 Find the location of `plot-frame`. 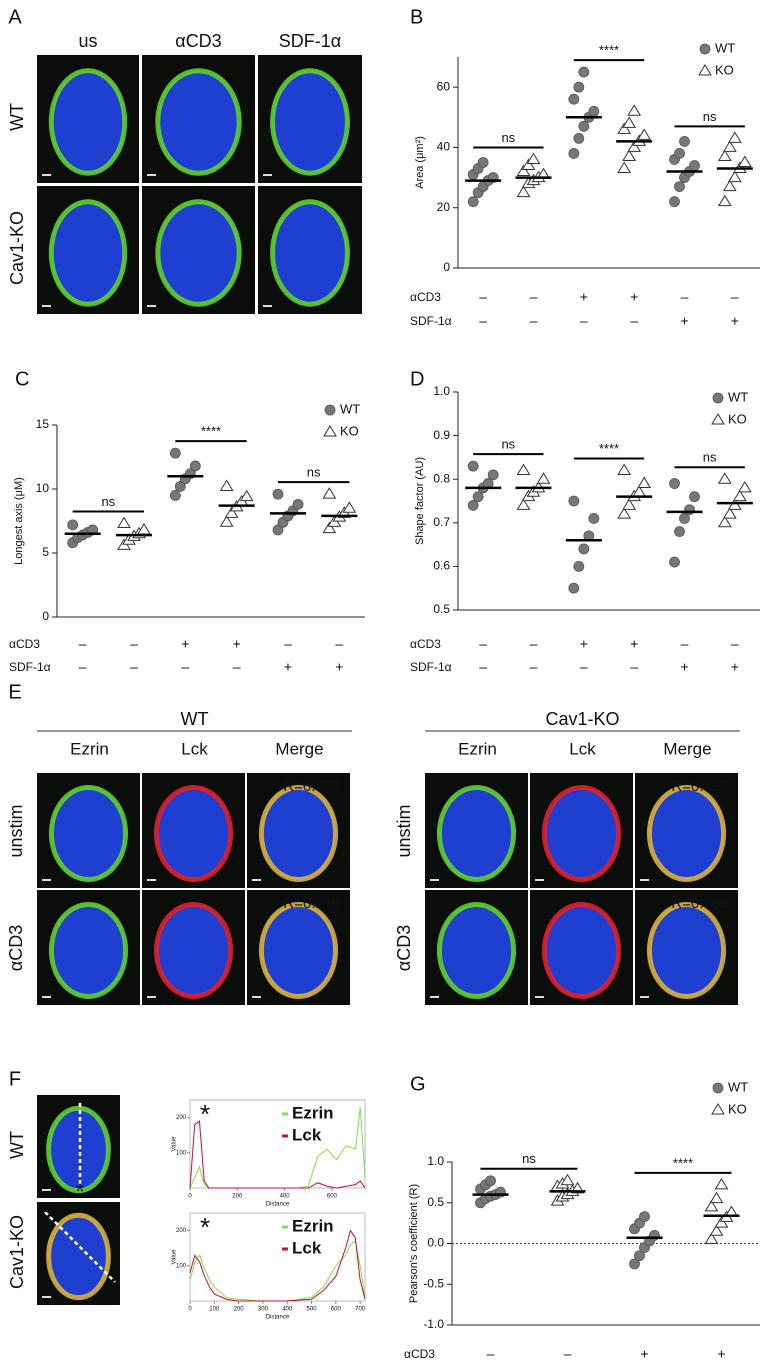

plot-frame is located at coordinates (277, 1257).